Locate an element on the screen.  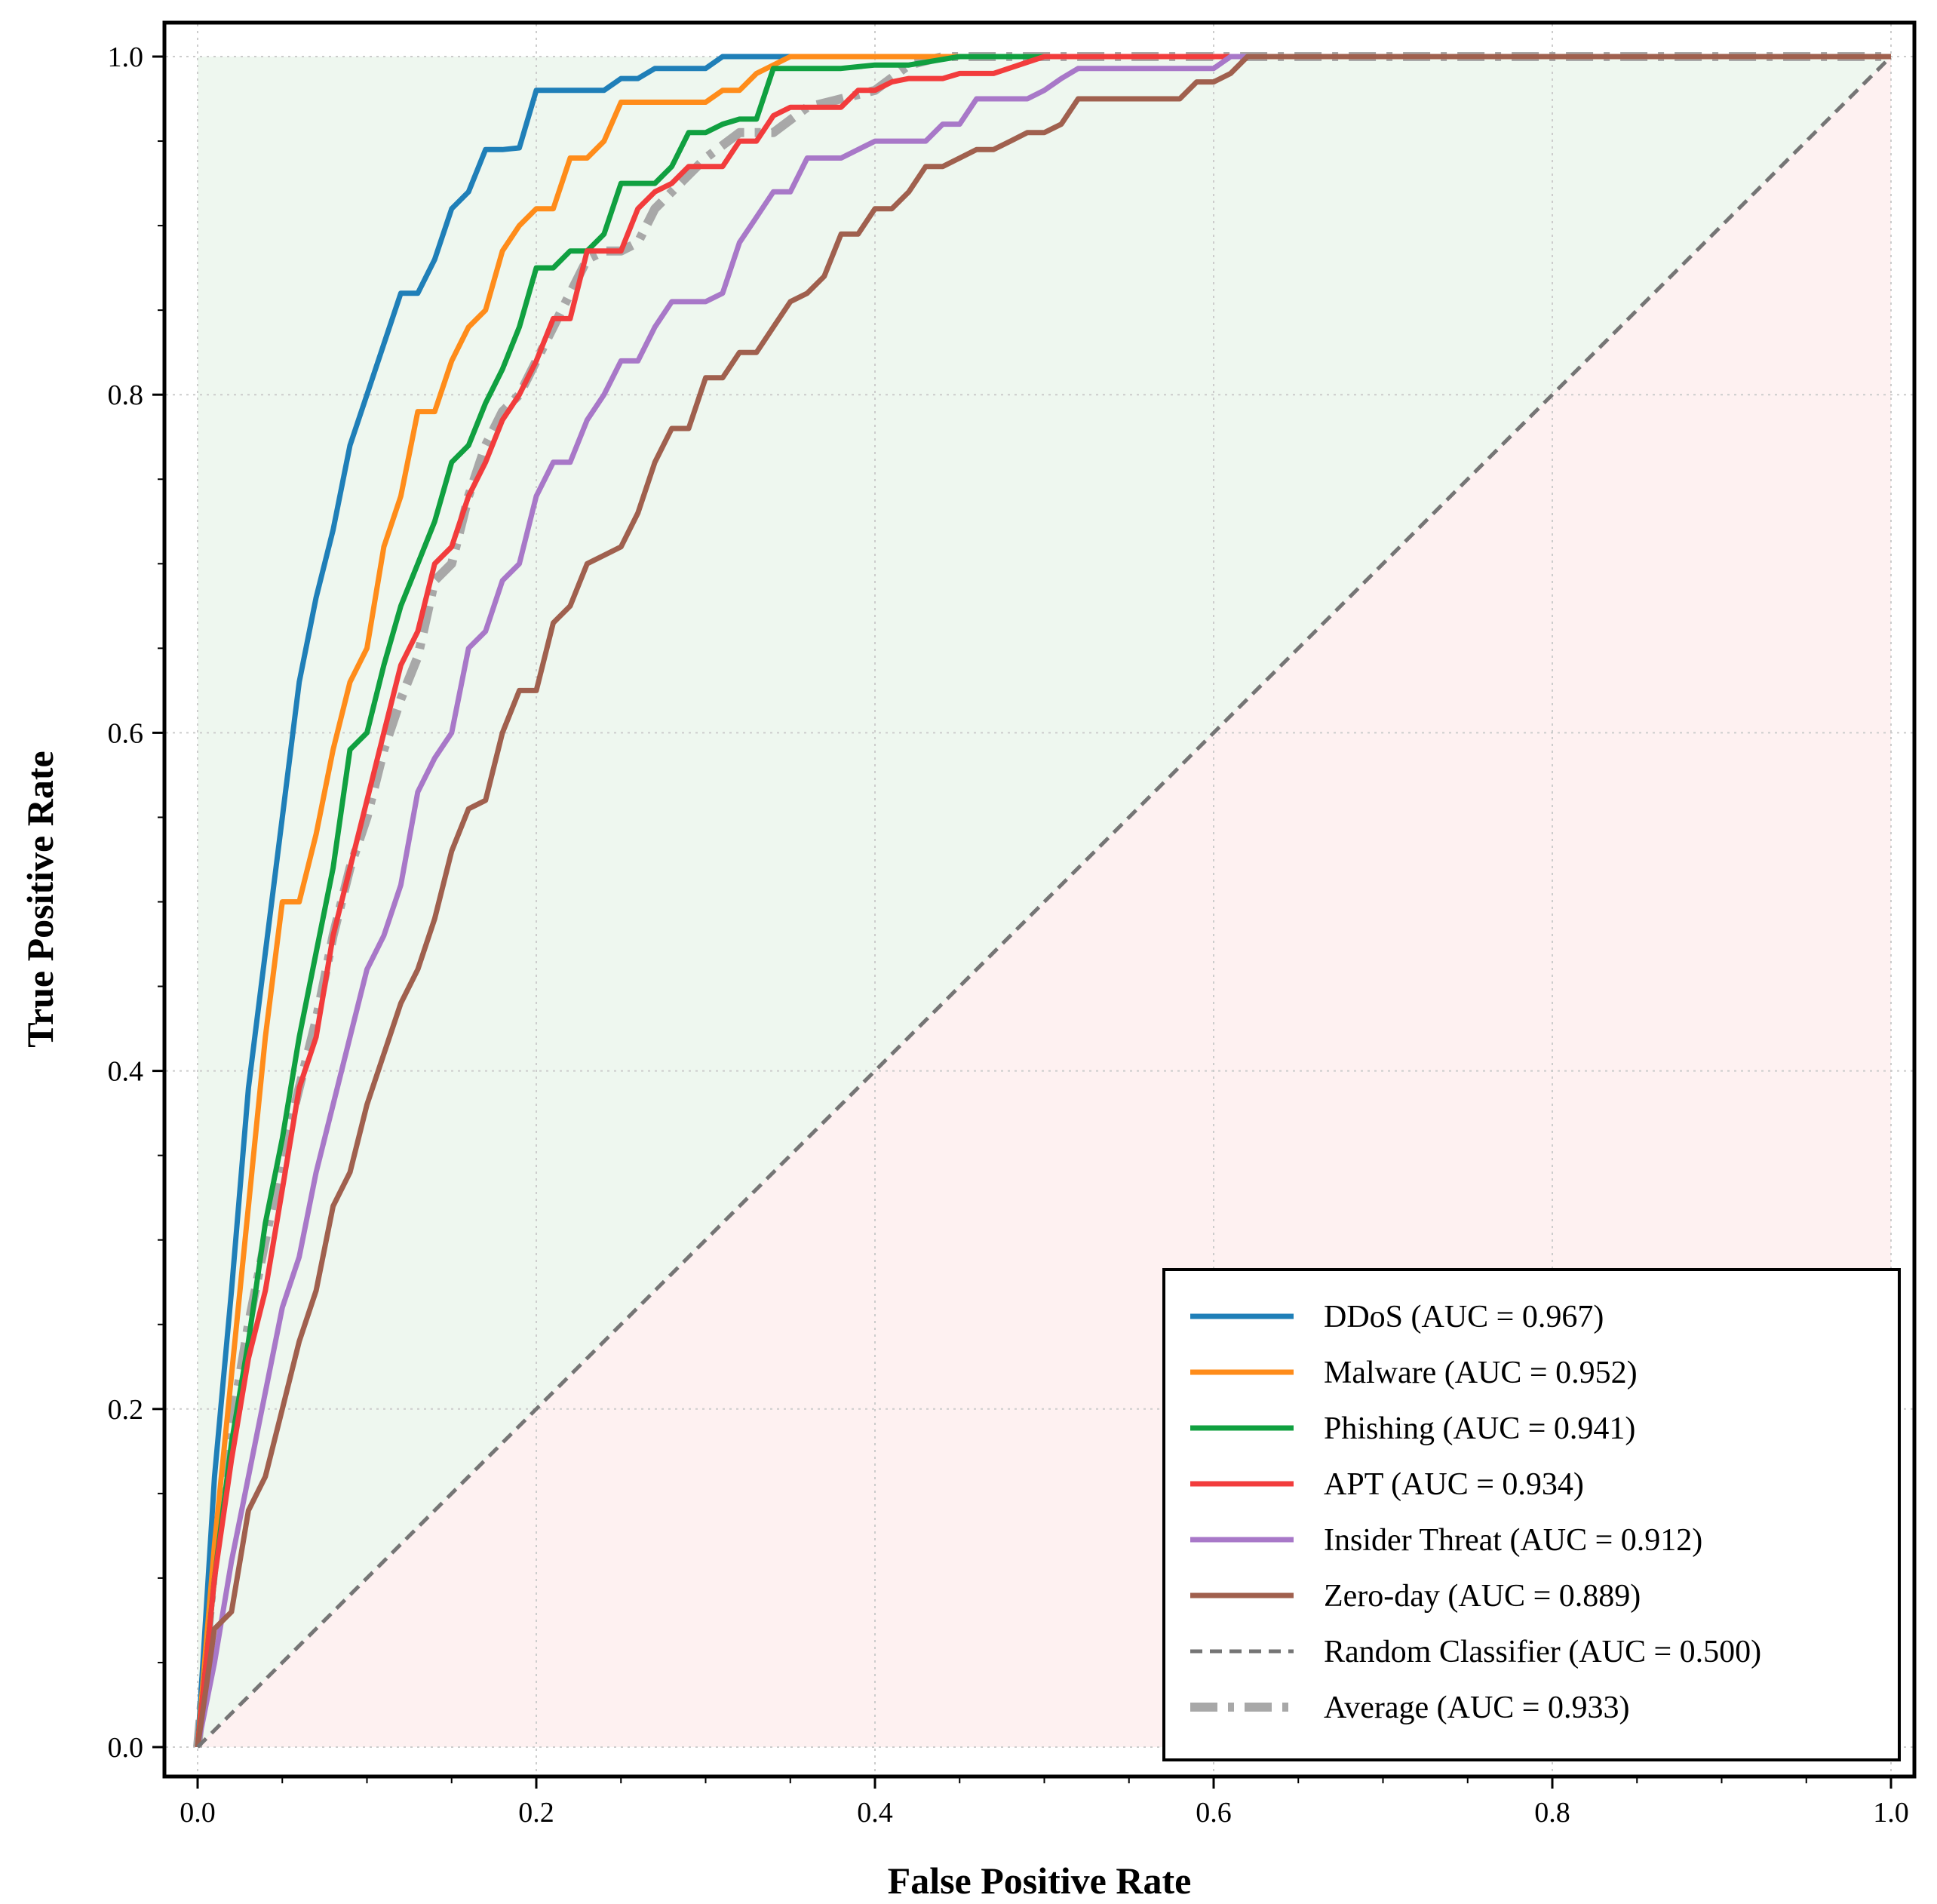
y-tick-label: 0.6 is located at coordinates (126, 733).